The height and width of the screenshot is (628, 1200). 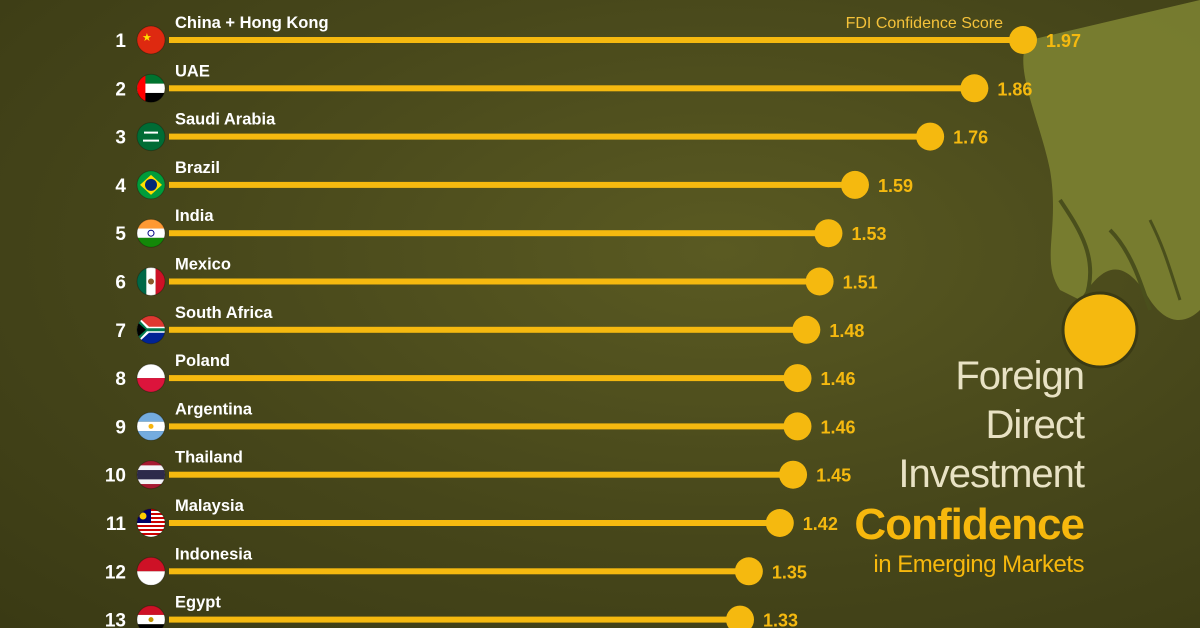 What do you see at coordinates (1063, 41) in the screenshot?
I see `value-label: 1.97` at bounding box center [1063, 41].